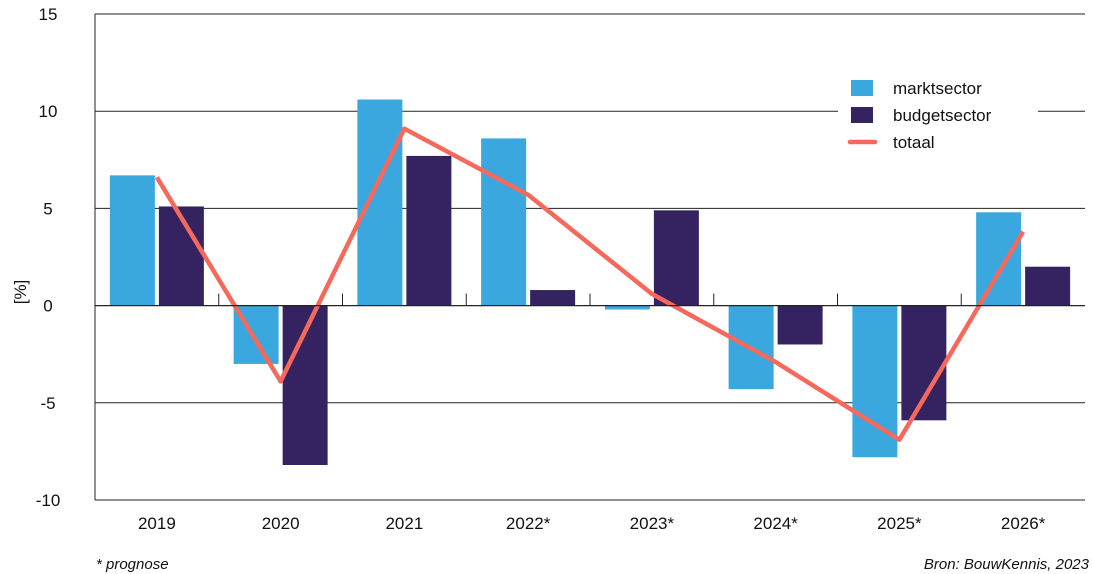 This screenshot has width=1093, height=574. I want to click on legend: marktsector budgetsector totaal, so click(938, 117).